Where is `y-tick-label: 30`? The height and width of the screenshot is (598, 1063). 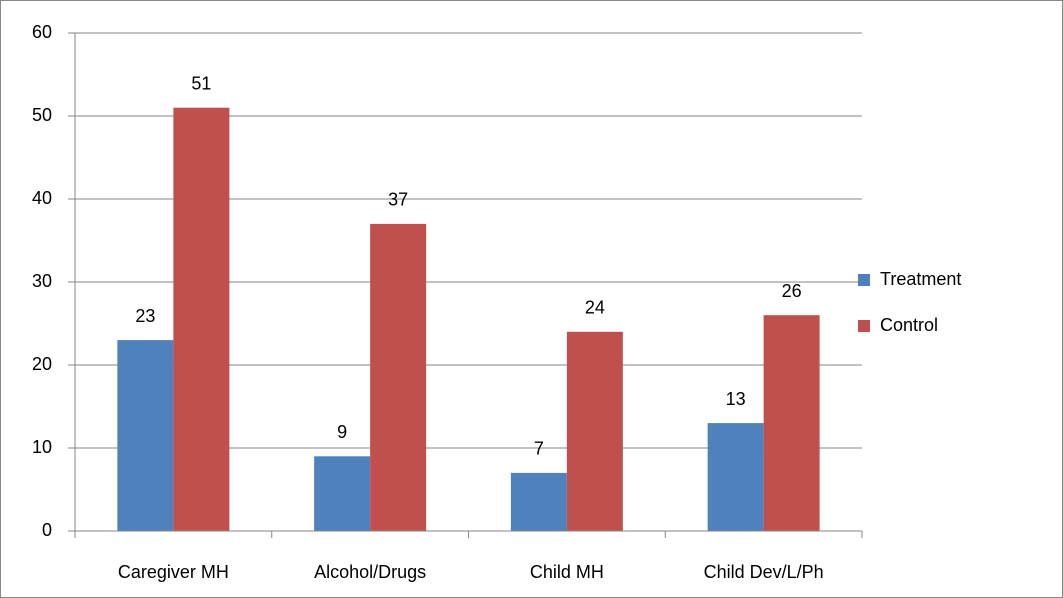 y-tick-label: 30 is located at coordinates (42, 281).